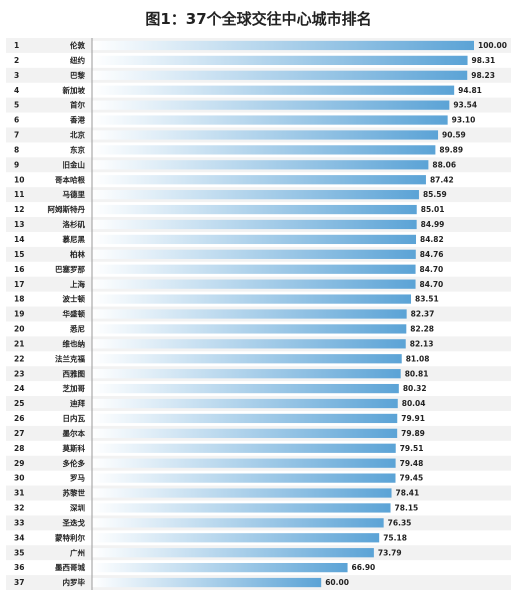 The height and width of the screenshot is (600, 517). I want to click on value-label: 79.51, so click(412, 448).